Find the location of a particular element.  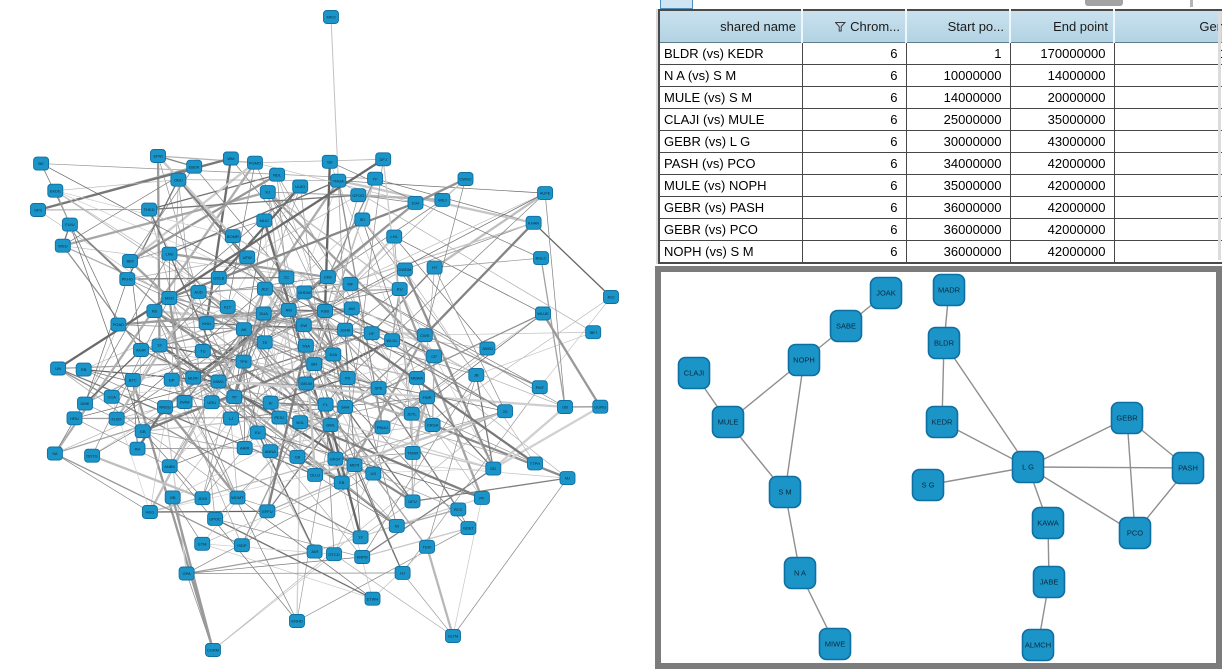

network-node: AAIR is located at coordinates (244, 448).